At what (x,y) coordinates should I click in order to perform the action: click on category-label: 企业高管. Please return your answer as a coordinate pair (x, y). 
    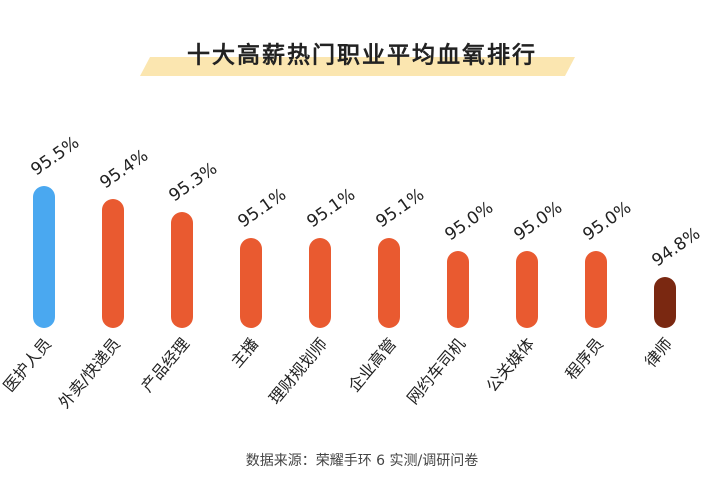
    Looking at the image, I should click on (372, 364).